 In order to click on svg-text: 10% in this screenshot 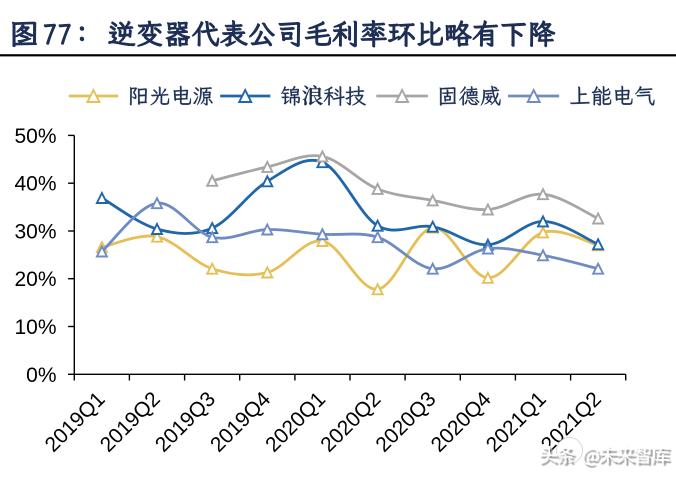, I will do `click(35, 327)`.